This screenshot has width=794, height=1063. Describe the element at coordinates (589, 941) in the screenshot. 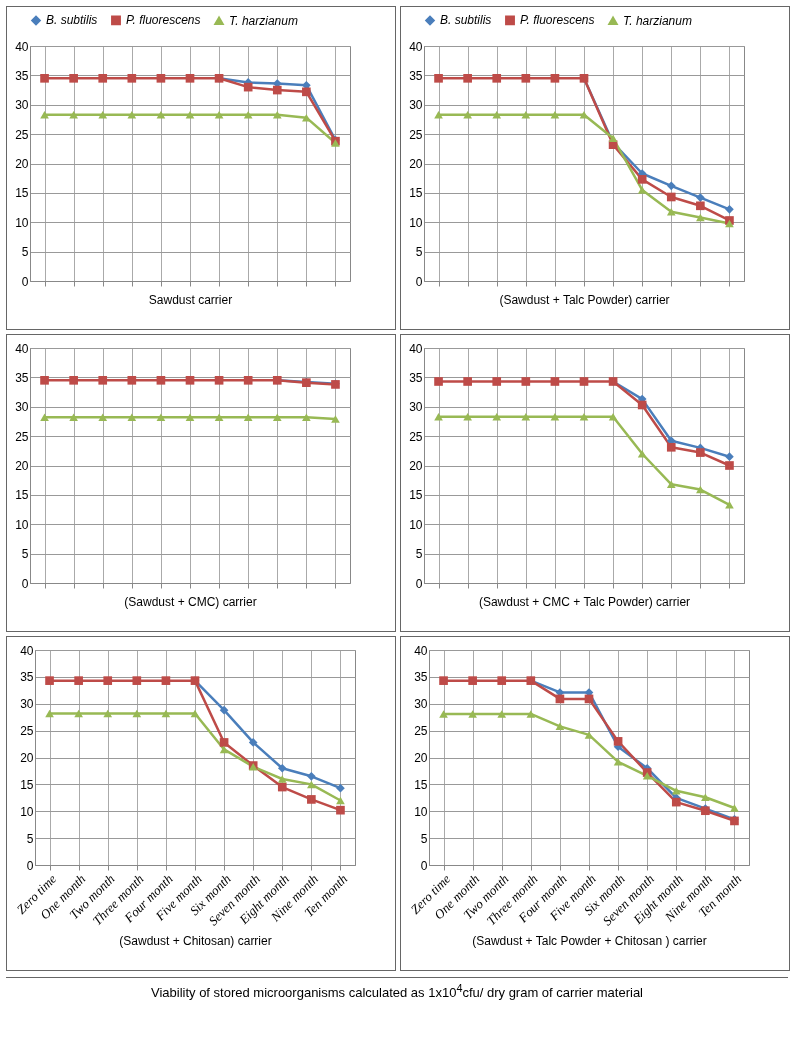

I see `x-axis-title: (Sawdust + Talc Powder + Chitosan ) carrier` at that location.